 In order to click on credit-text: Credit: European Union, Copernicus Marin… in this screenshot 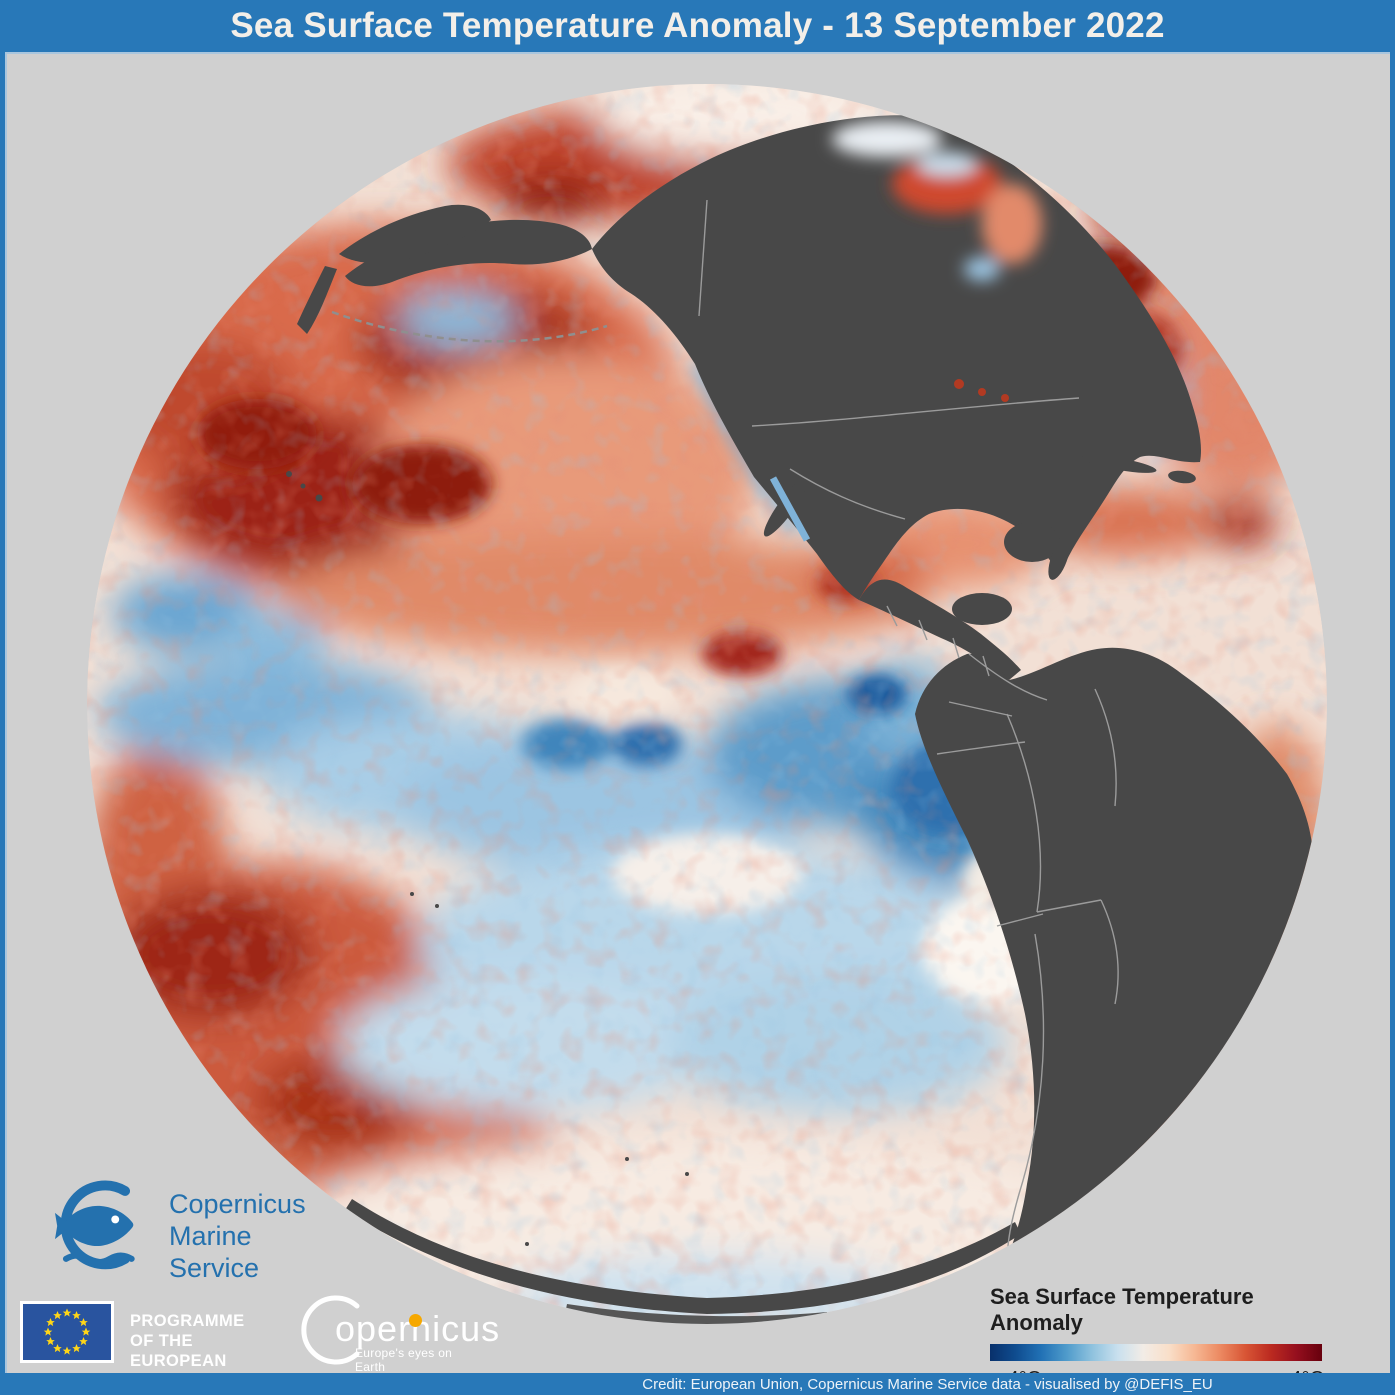, I will do `click(927, 1384)`.